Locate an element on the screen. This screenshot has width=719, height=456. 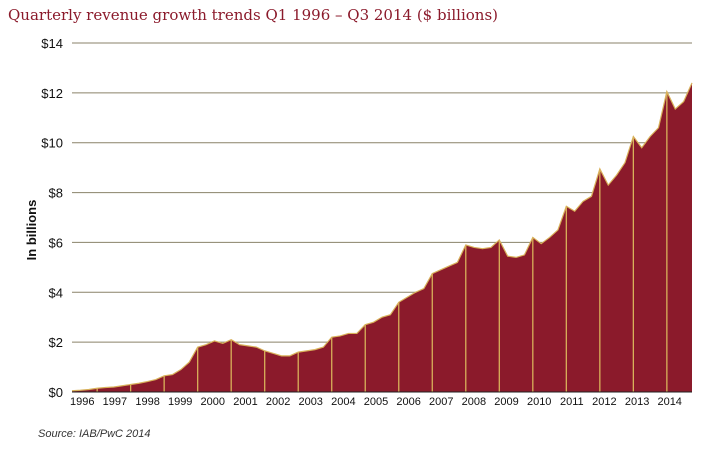
x-tick-label: 2006 is located at coordinates (408, 402).